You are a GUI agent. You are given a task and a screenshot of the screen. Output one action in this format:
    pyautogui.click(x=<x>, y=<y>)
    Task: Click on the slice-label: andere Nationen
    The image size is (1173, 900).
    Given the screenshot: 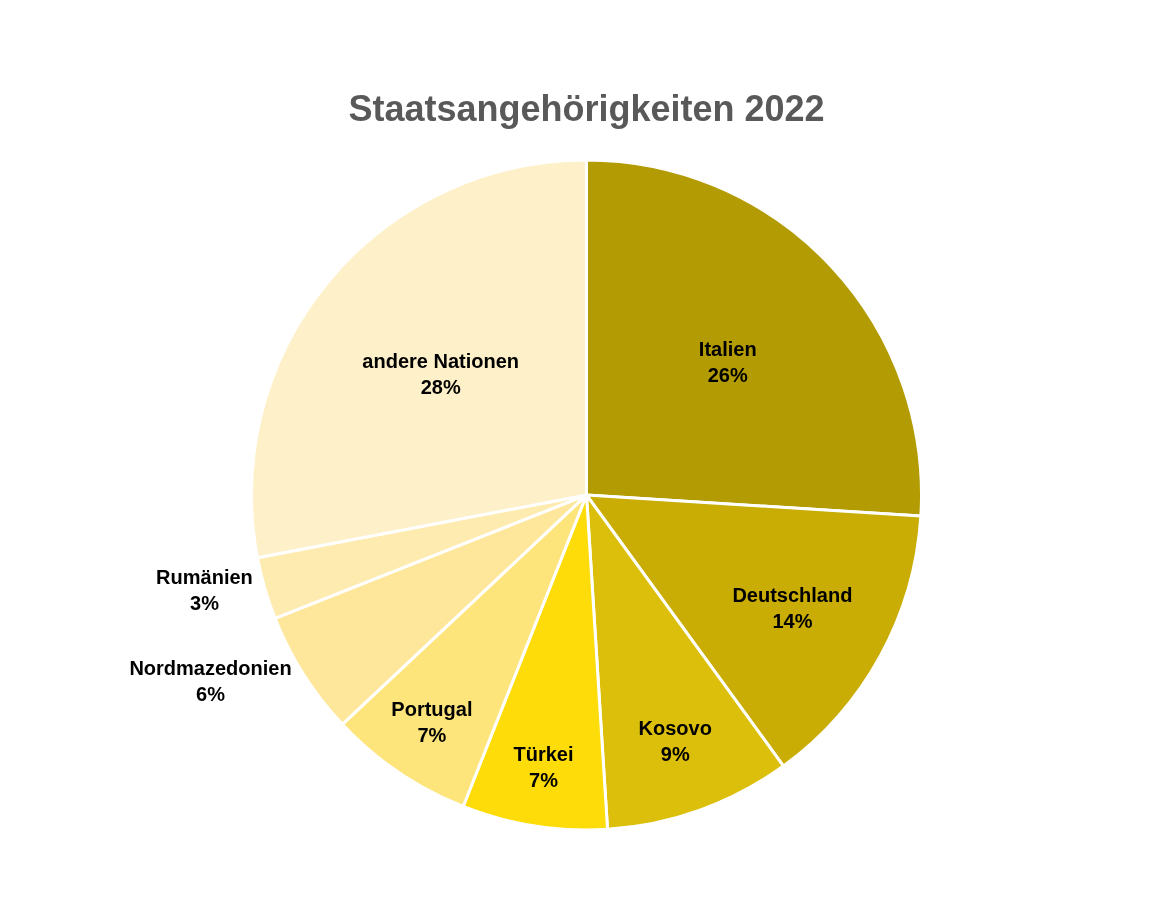 What is the action you would take?
    pyautogui.click(x=441, y=361)
    